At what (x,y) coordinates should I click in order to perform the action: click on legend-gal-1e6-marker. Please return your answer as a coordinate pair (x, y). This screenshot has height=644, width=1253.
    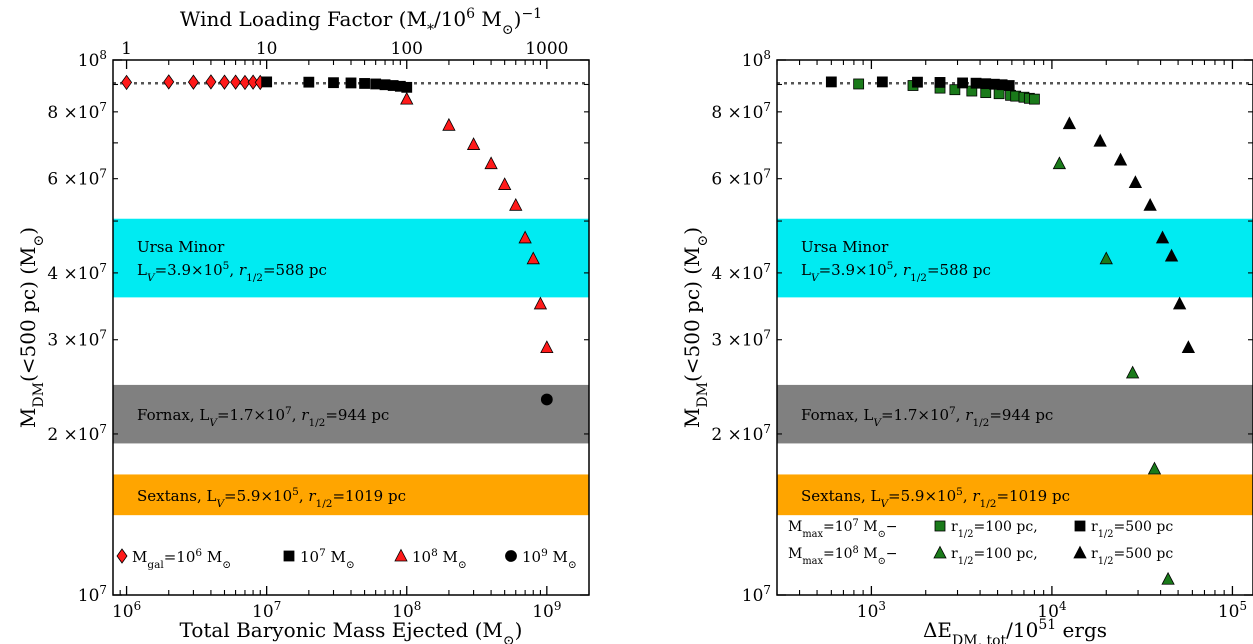
    Looking at the image, I should click on (122, 556).